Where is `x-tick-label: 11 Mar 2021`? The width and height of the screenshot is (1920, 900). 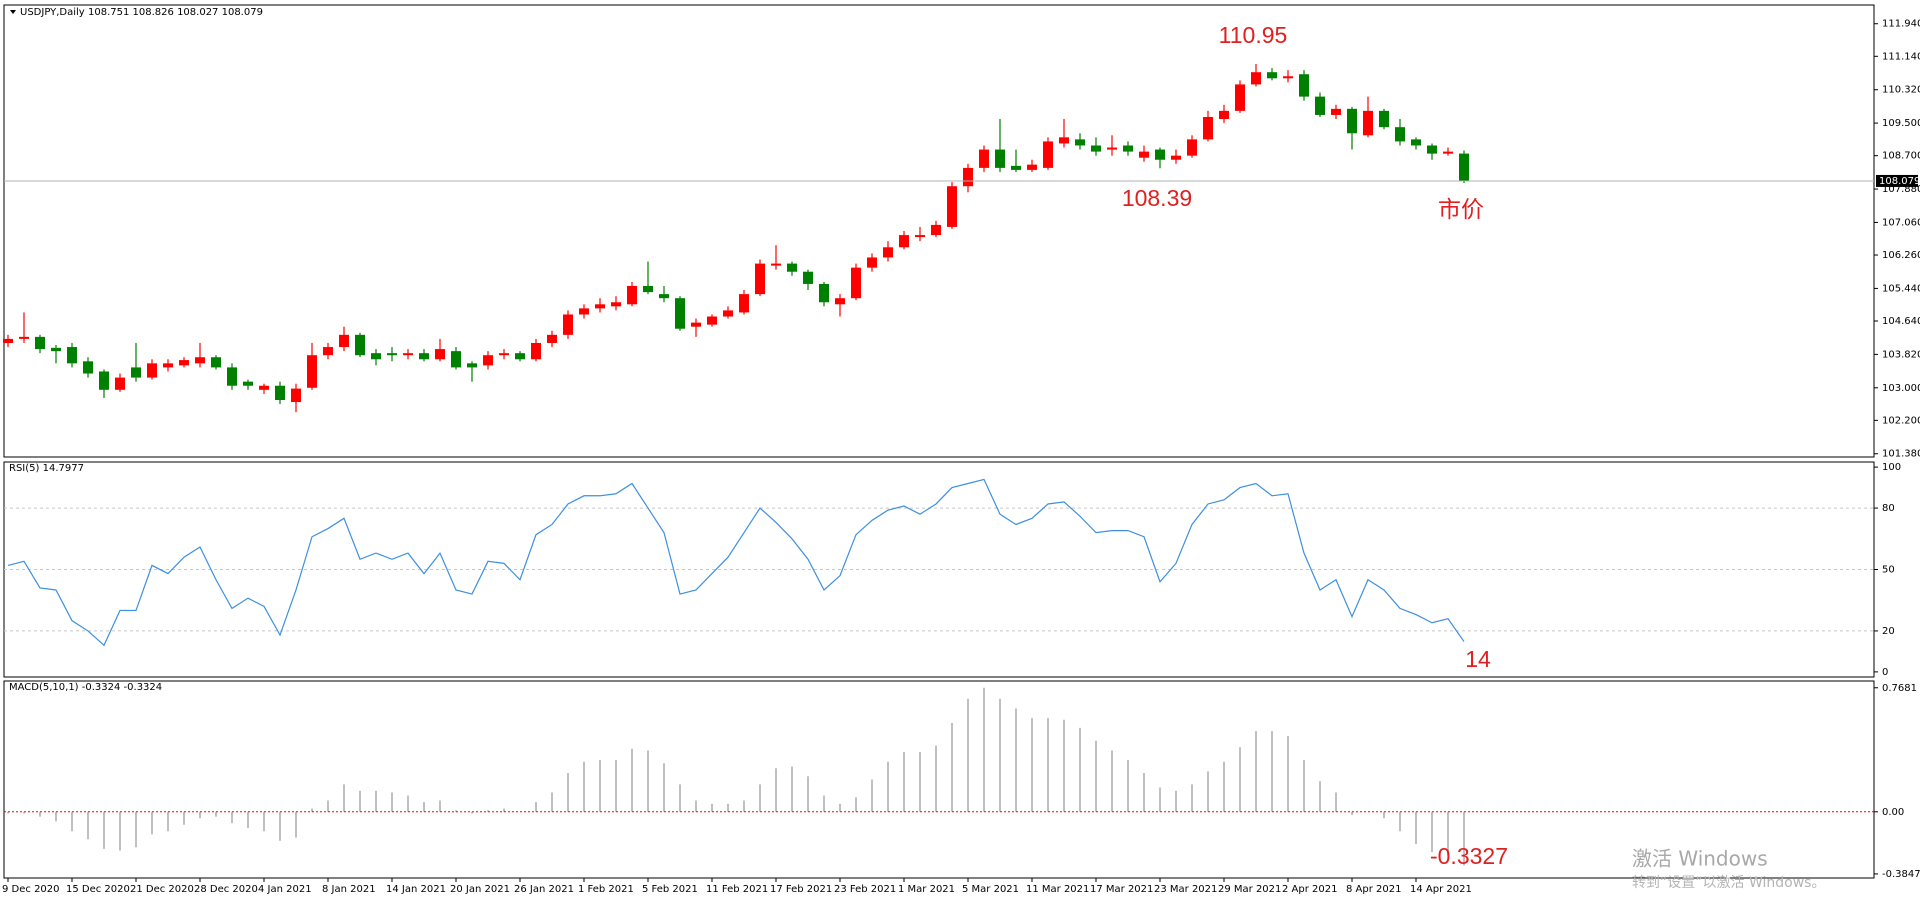 x-tick-label: 11 Mar 2021 is located at coordinates (1057, 889).